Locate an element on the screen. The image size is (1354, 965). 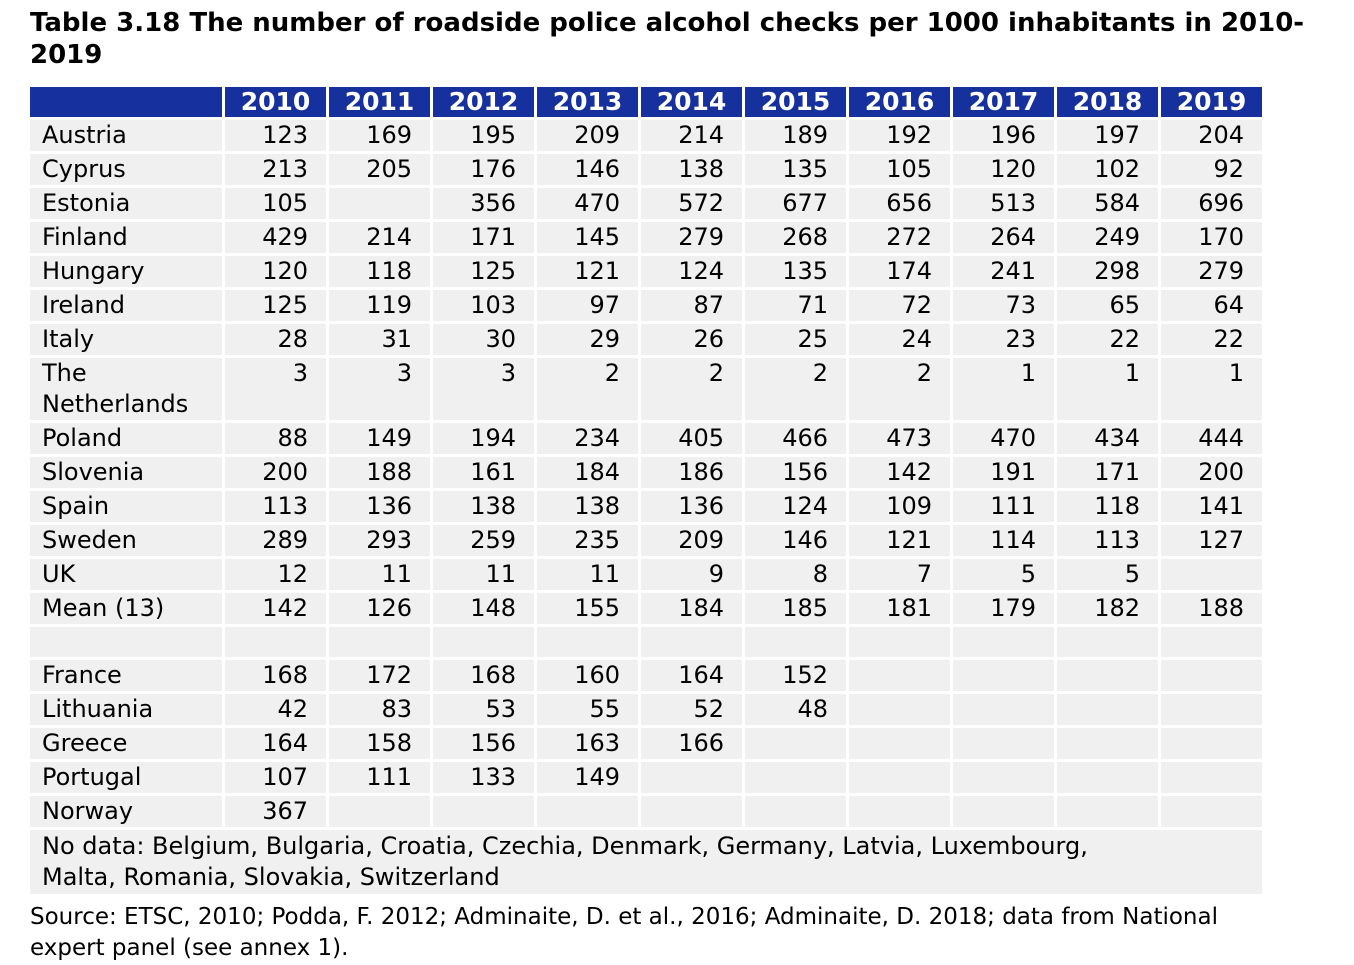
source-note-line2: expert panel (see annex 1). is located at coordinates (189, 948).